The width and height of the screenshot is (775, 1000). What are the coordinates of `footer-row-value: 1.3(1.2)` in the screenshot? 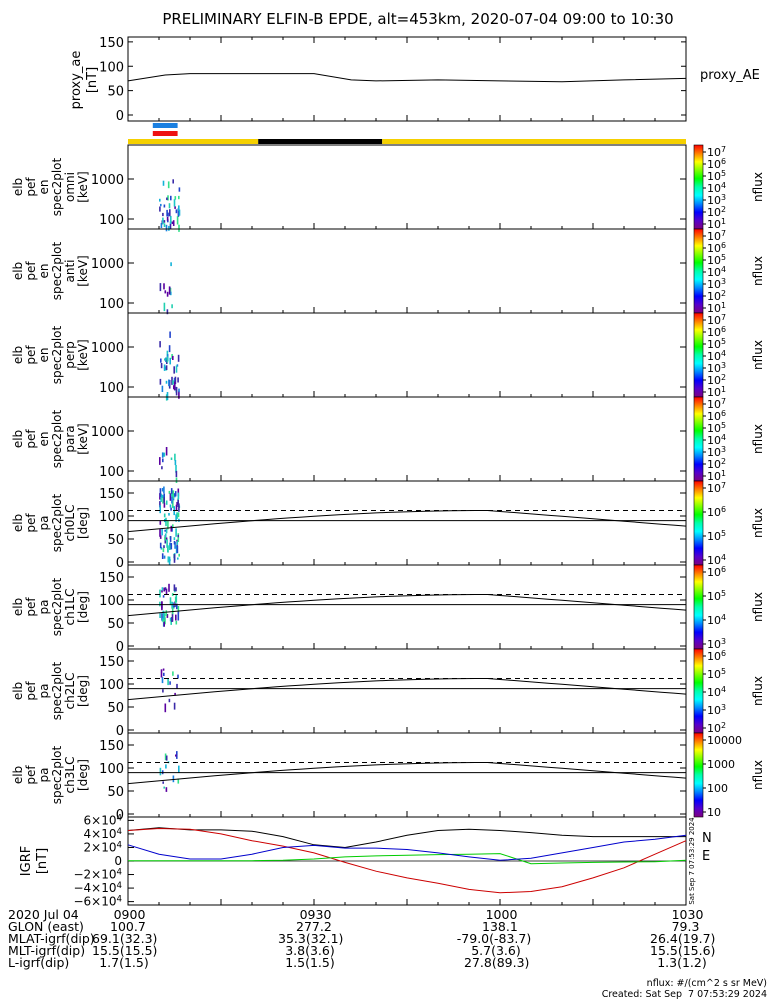 It's located at (682, 962).